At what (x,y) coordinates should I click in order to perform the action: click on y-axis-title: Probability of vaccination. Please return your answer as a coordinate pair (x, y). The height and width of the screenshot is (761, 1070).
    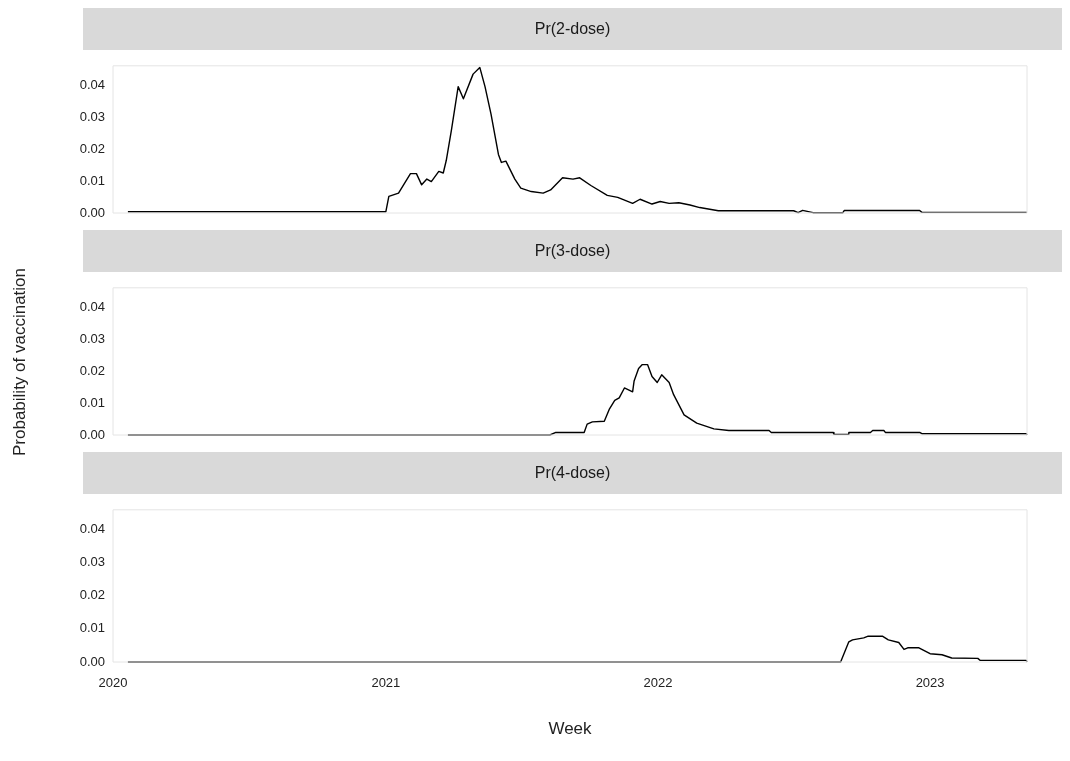
    Looking at the image, I should click on (20, 362).